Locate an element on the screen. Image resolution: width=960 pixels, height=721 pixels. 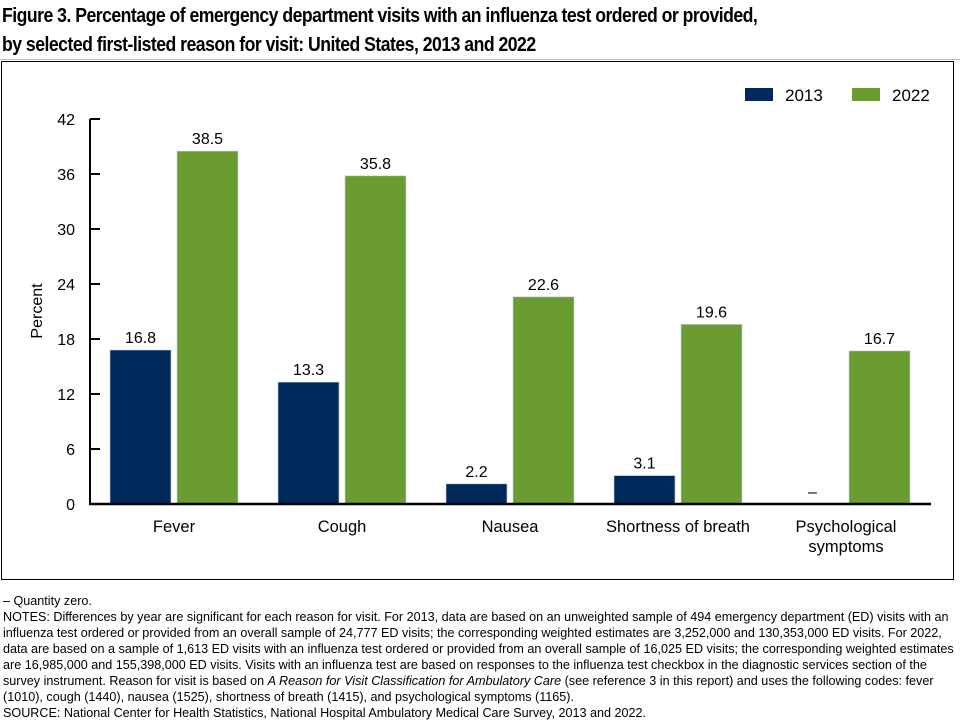
data-label-2013: 3.1 is located at coordinates (644, 464).